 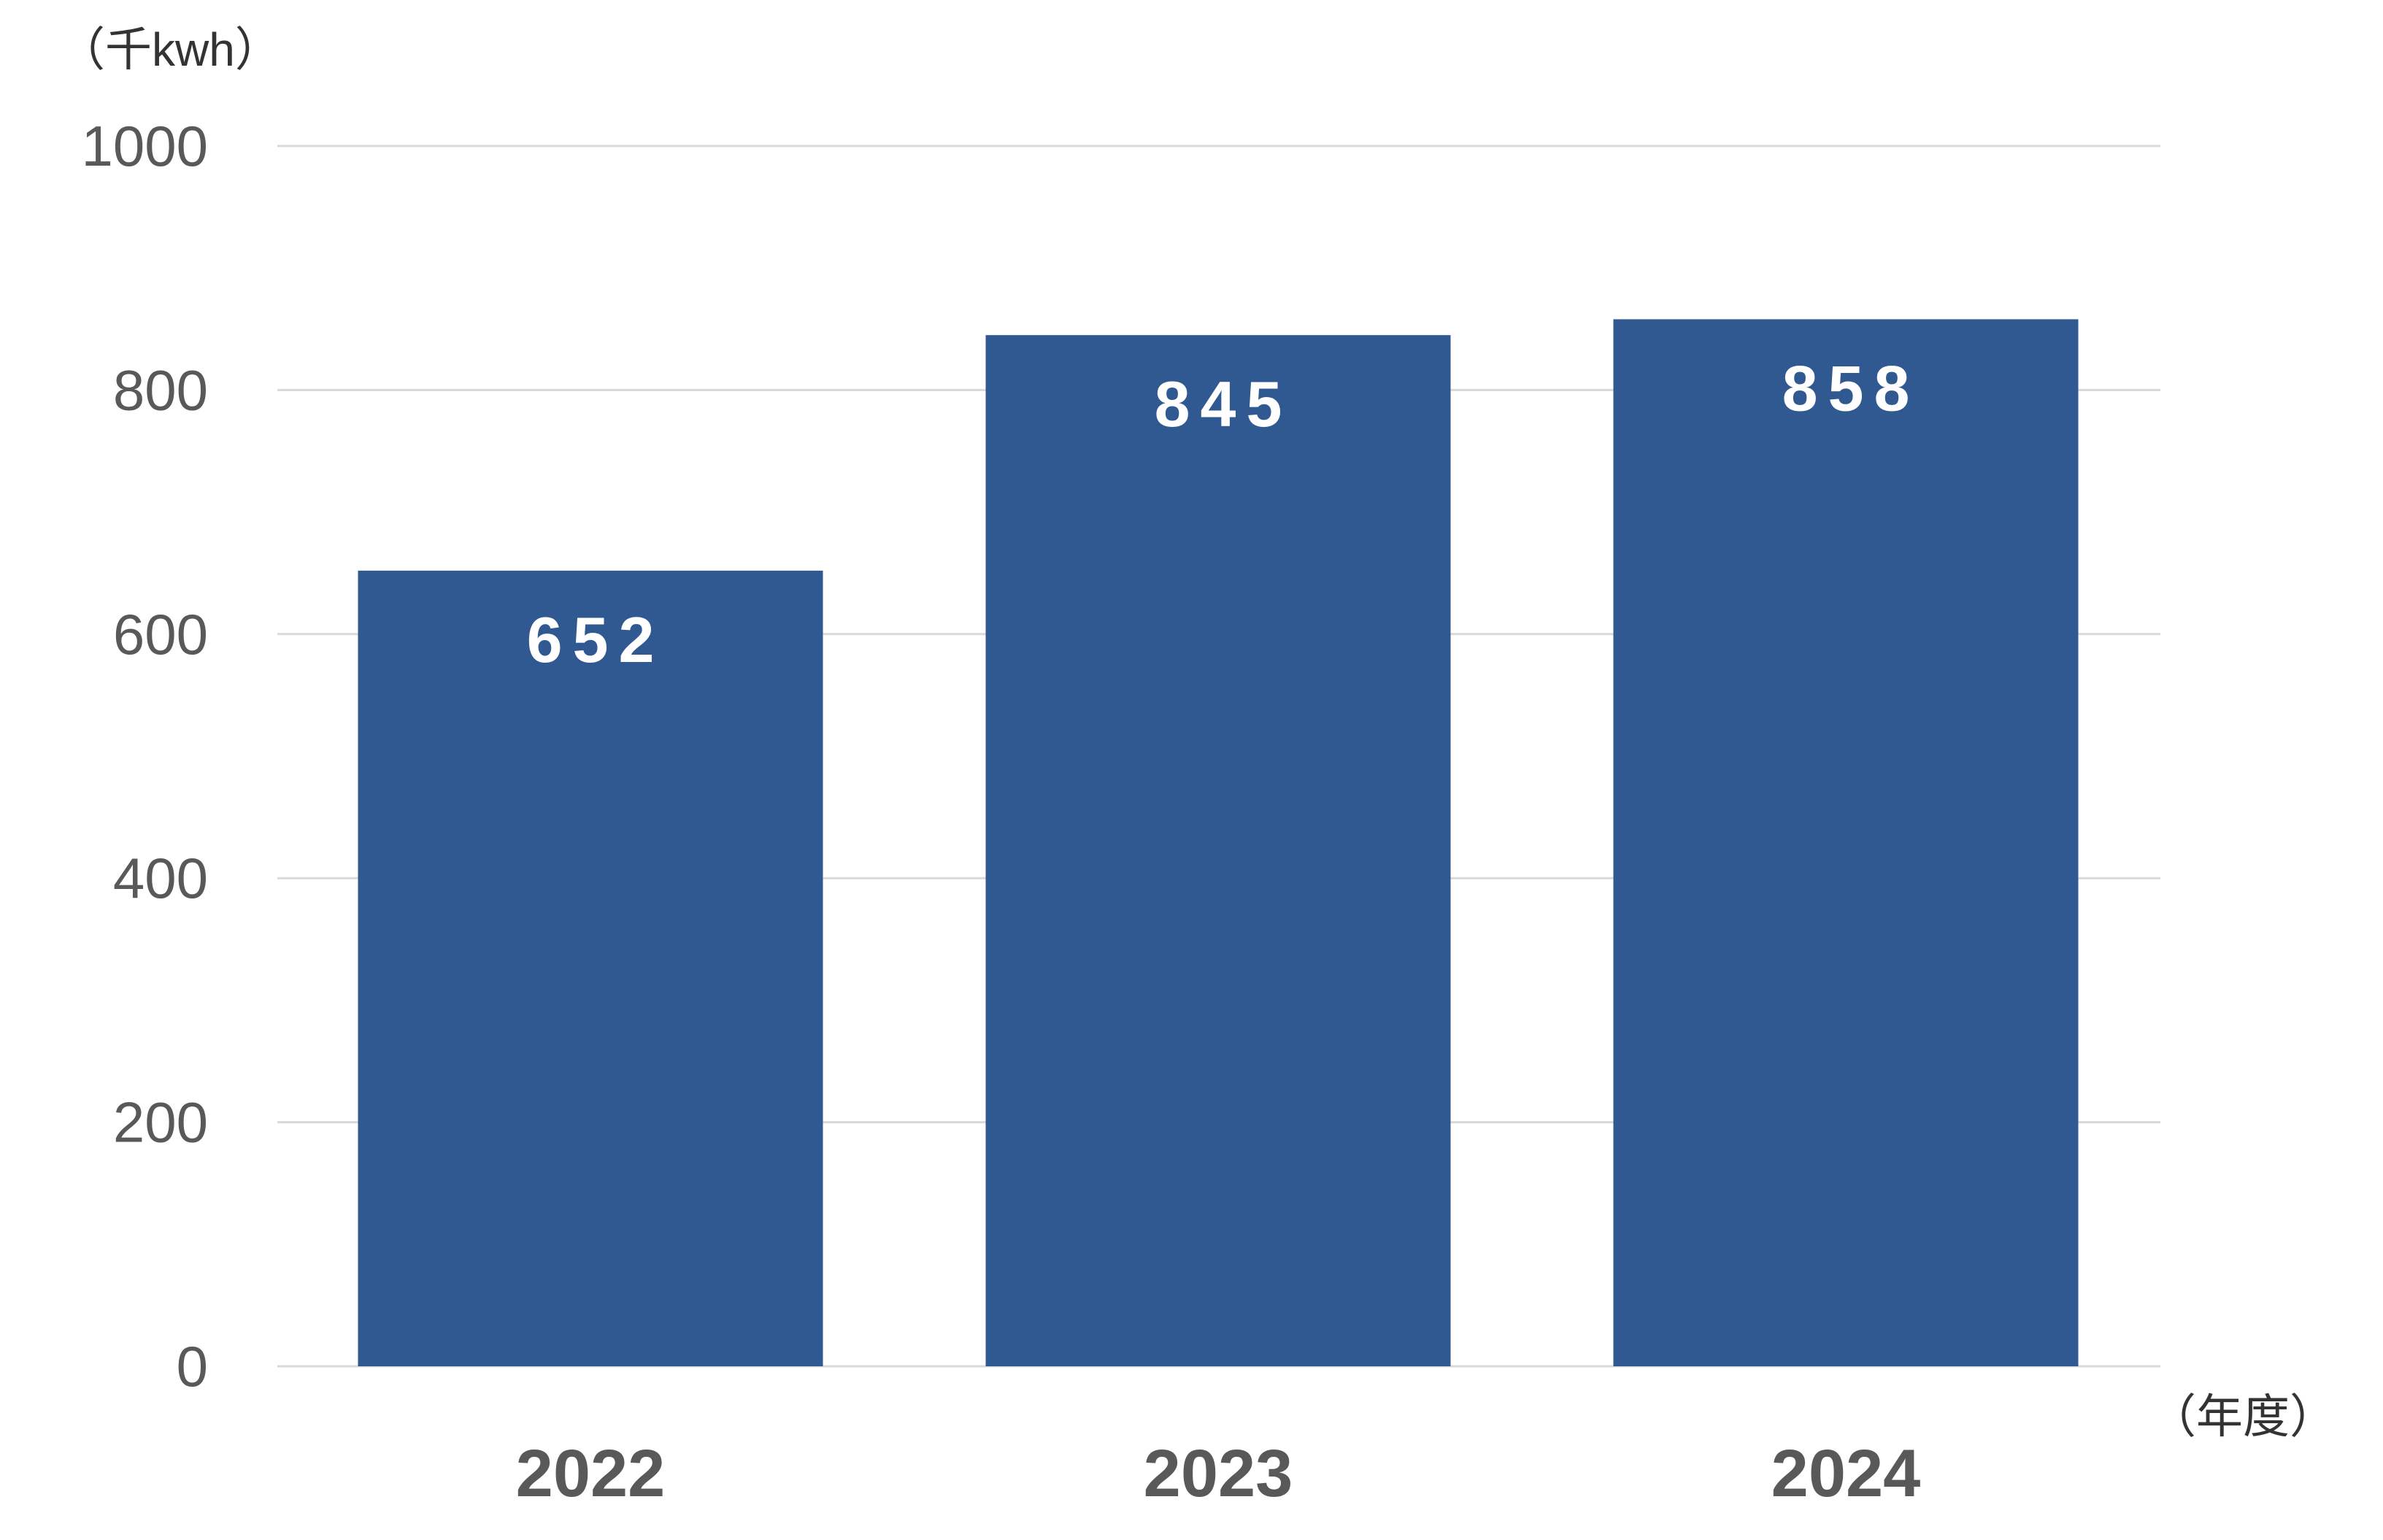 I want to click on x-tick-label: 2022, so click(x=591, y=1473).